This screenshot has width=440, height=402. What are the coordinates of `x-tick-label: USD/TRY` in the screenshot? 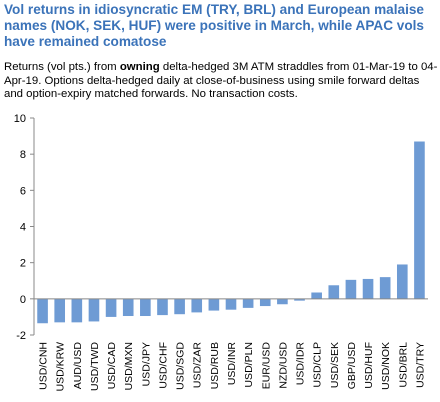 It's located at (420, 365).